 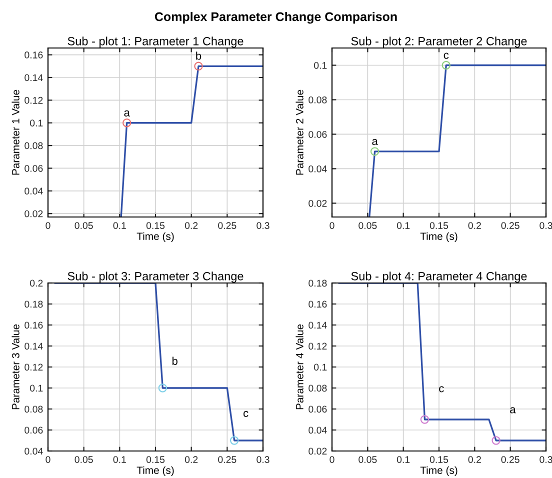 What do you see at coordinates (439, 277) in the screenshot?
I see `chart-title: Sub - plot 4: Parameter 4 Change` at bounding box center [439, 277].